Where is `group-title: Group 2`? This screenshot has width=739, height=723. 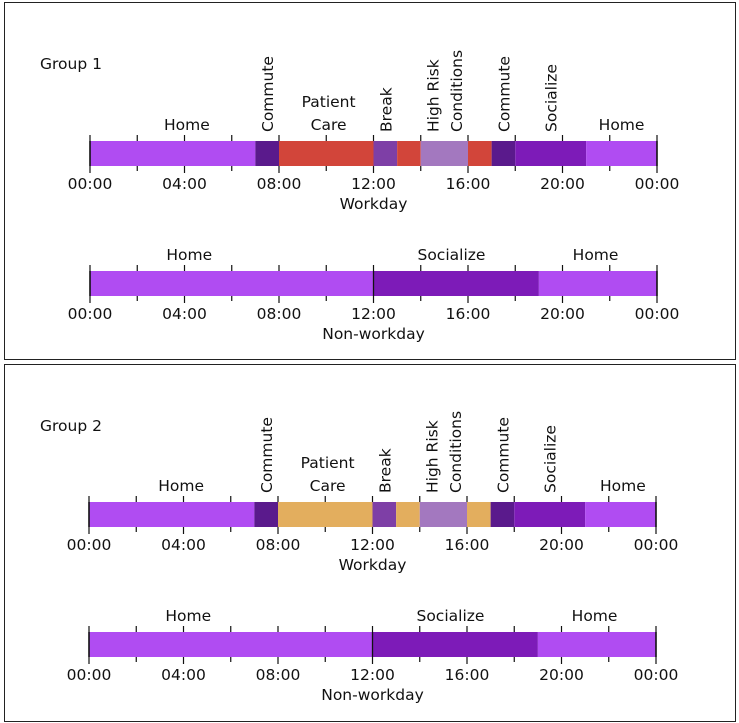 group-title: Group 2 is located at coordinates (71, 426).